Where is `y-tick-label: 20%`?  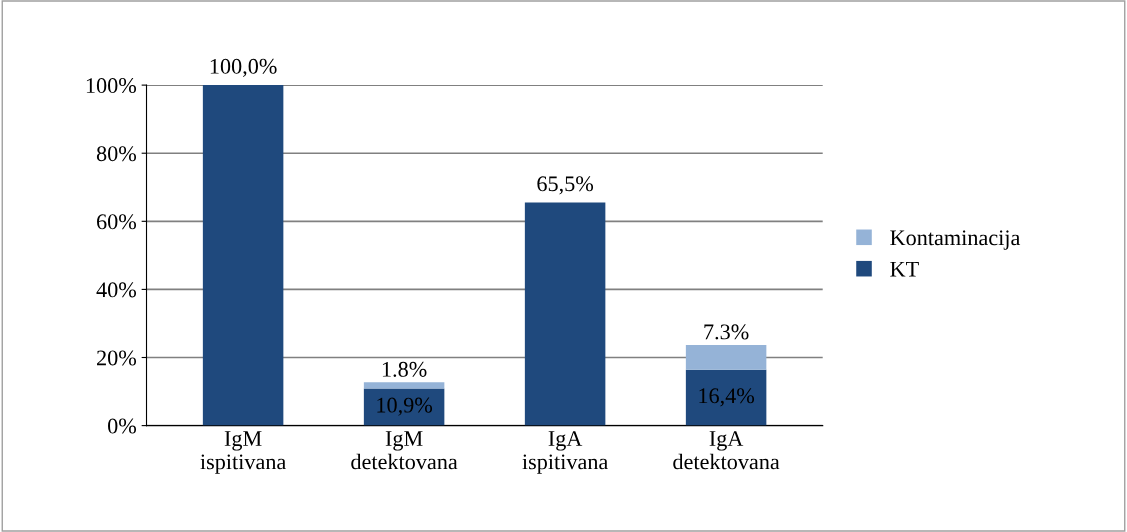 y-tick-label: 20% is located at coordinates (117, 358).